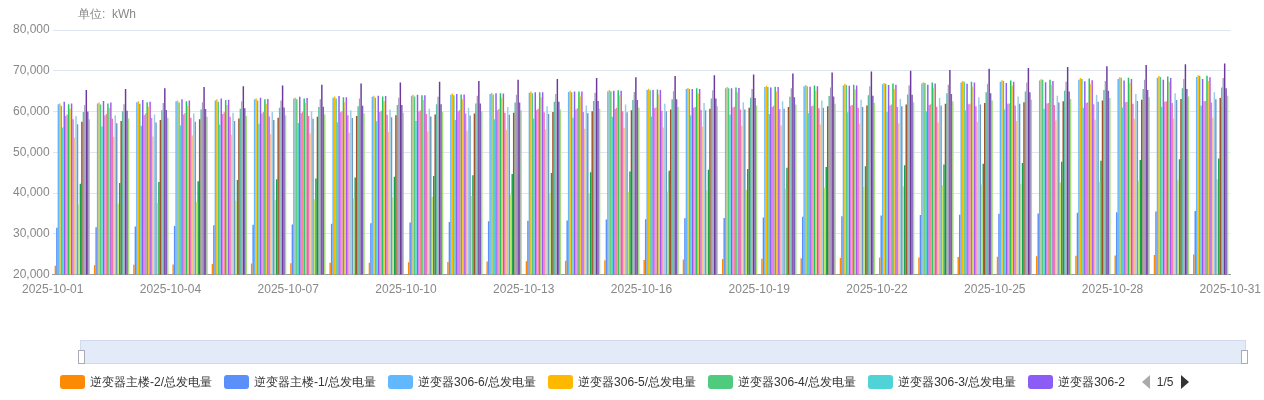 This screenshot has height=400, width=1264. I want to click on x-tick-label: 2025-10-31, so click(1230, 289).